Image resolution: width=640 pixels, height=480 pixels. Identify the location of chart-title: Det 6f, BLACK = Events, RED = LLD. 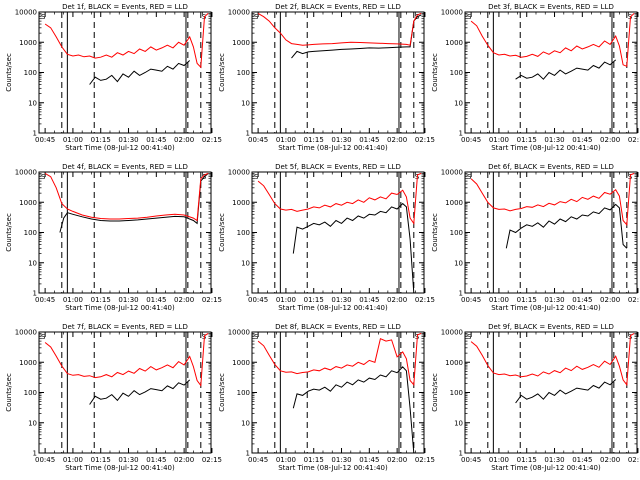
(551, 167).